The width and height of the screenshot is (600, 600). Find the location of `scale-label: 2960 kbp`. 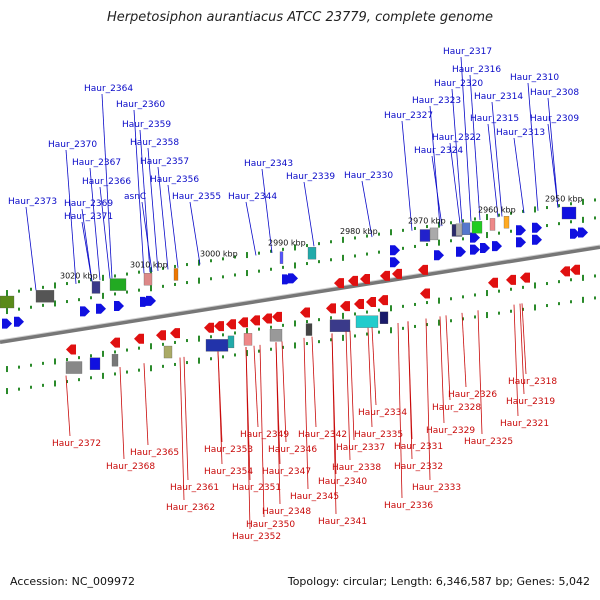

scale-label: 2960 kbp is located at coordinates (497, 209).